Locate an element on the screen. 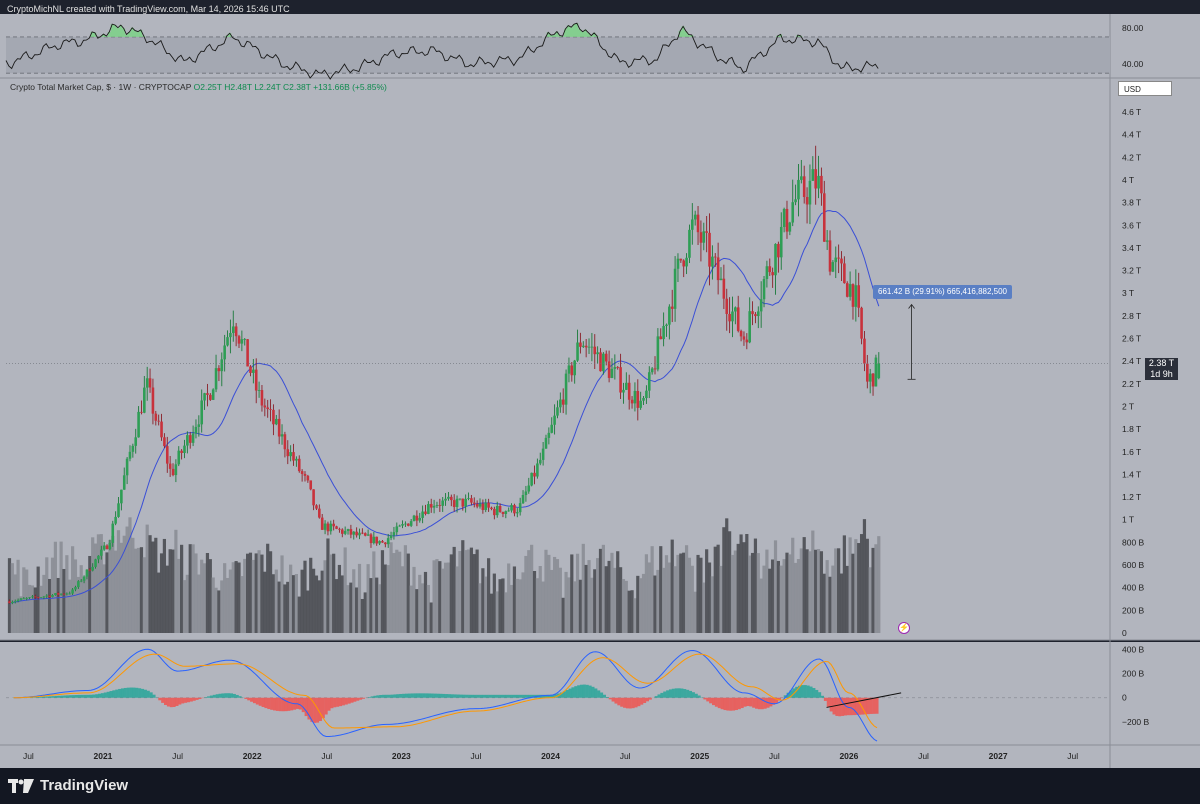 This screenshot has width=1200, height=804. price-tick-label: 800 B is located at coordinates (1133, 542).